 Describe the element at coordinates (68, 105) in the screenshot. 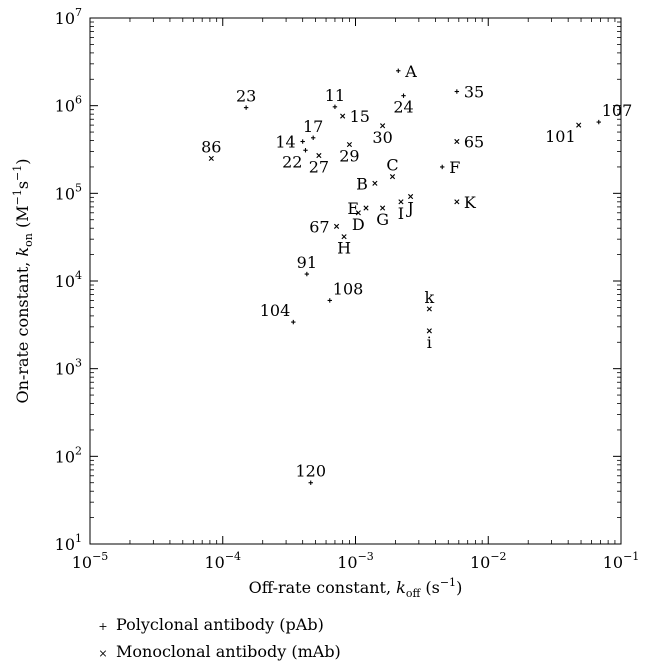

I see `y-tick-label: 10⁶` at that location.